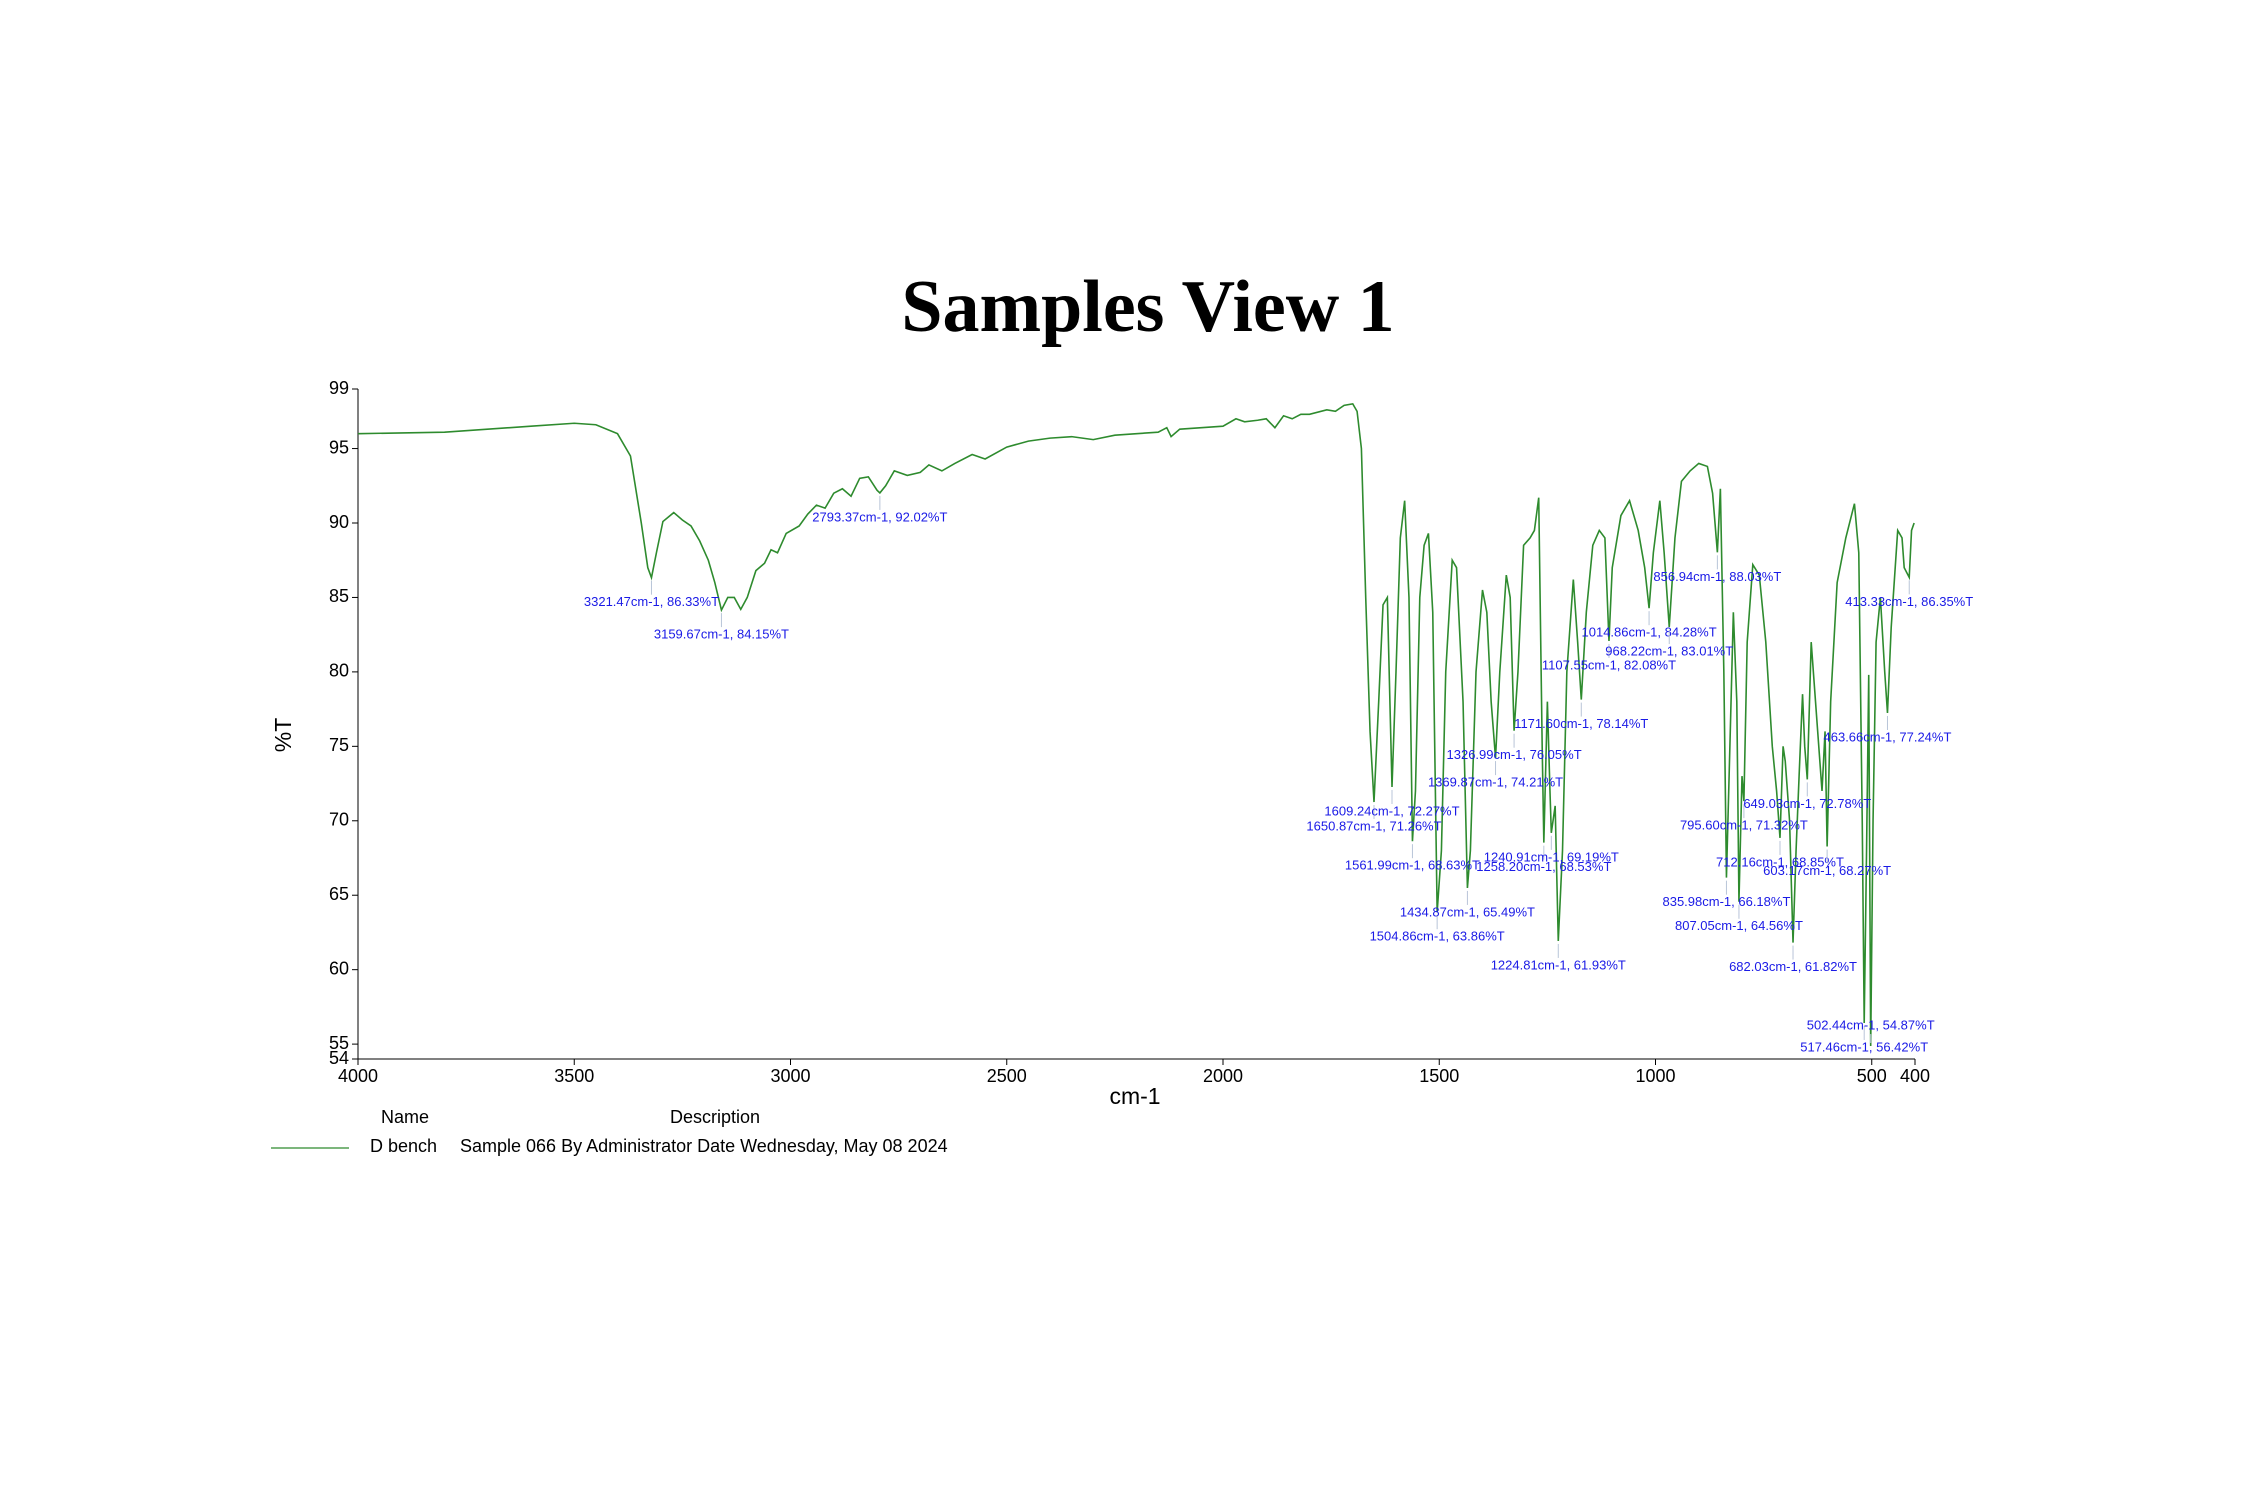 The height and width of the screenshot is (1488, 2266). I want to click on annotation-label: 3321.47cm-1, 86.33%T, so click(651, 601).